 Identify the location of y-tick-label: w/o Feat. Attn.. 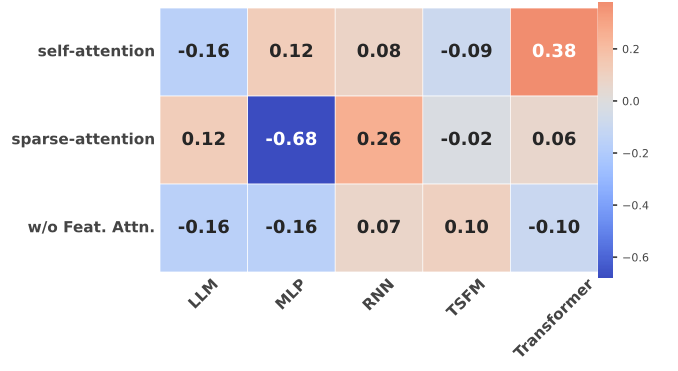
(91, 227).